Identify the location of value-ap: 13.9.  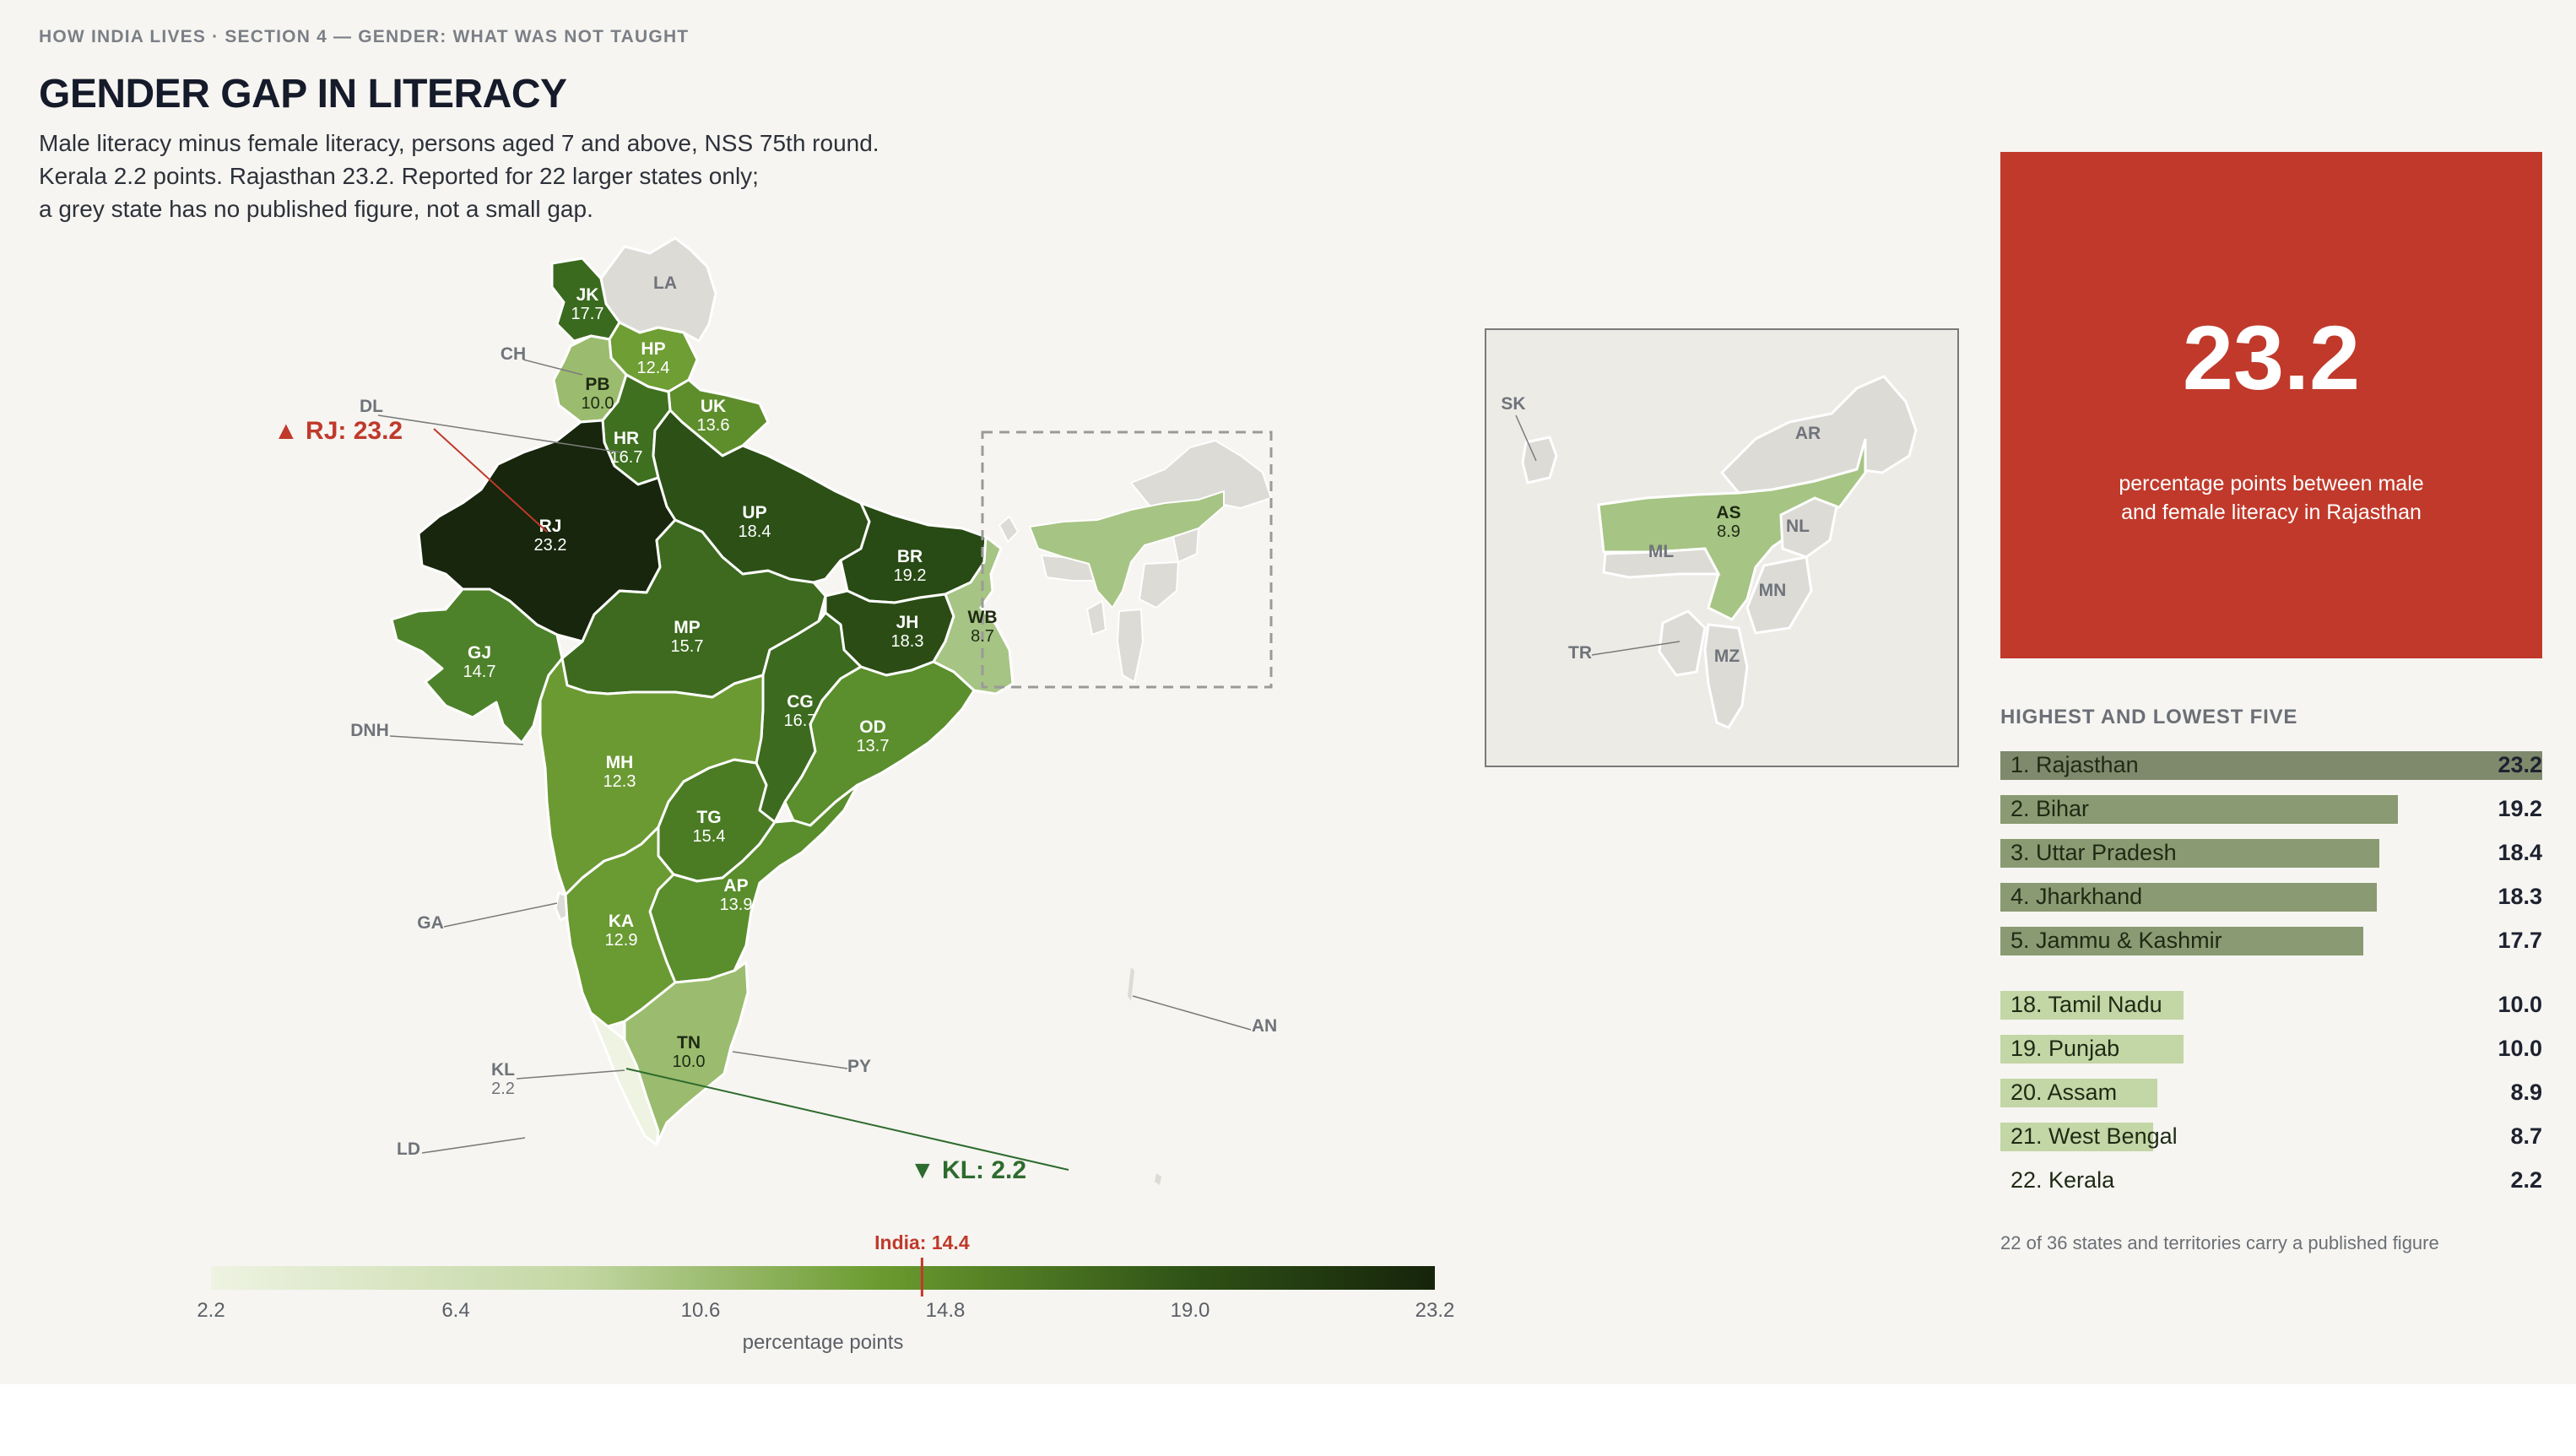
(736, 905).